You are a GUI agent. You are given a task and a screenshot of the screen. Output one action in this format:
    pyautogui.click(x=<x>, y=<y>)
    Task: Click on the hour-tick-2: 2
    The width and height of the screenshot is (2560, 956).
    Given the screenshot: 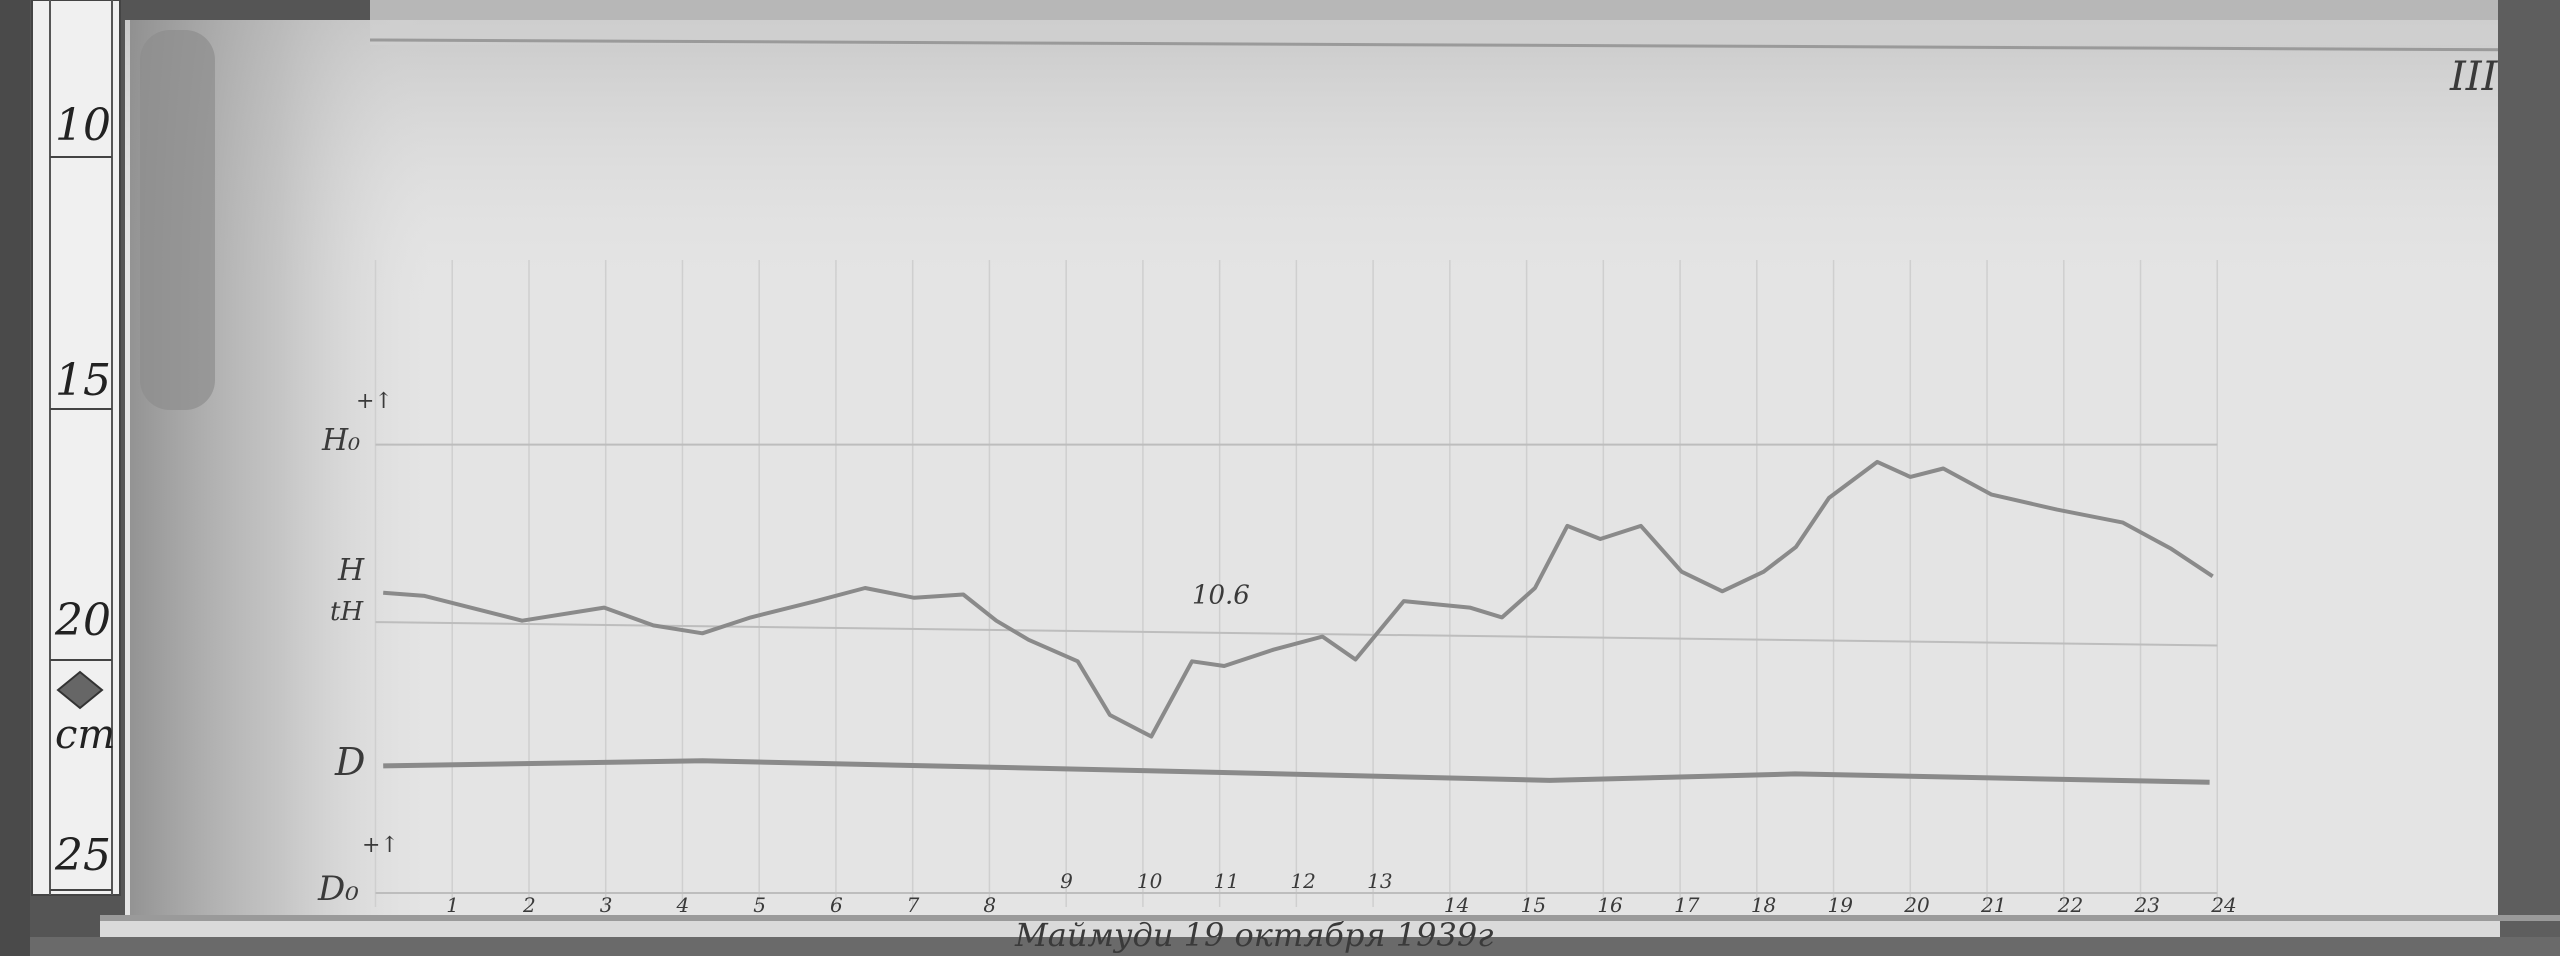 What is the action you would take?
    pyautogui.click(x=529, y=905)
    